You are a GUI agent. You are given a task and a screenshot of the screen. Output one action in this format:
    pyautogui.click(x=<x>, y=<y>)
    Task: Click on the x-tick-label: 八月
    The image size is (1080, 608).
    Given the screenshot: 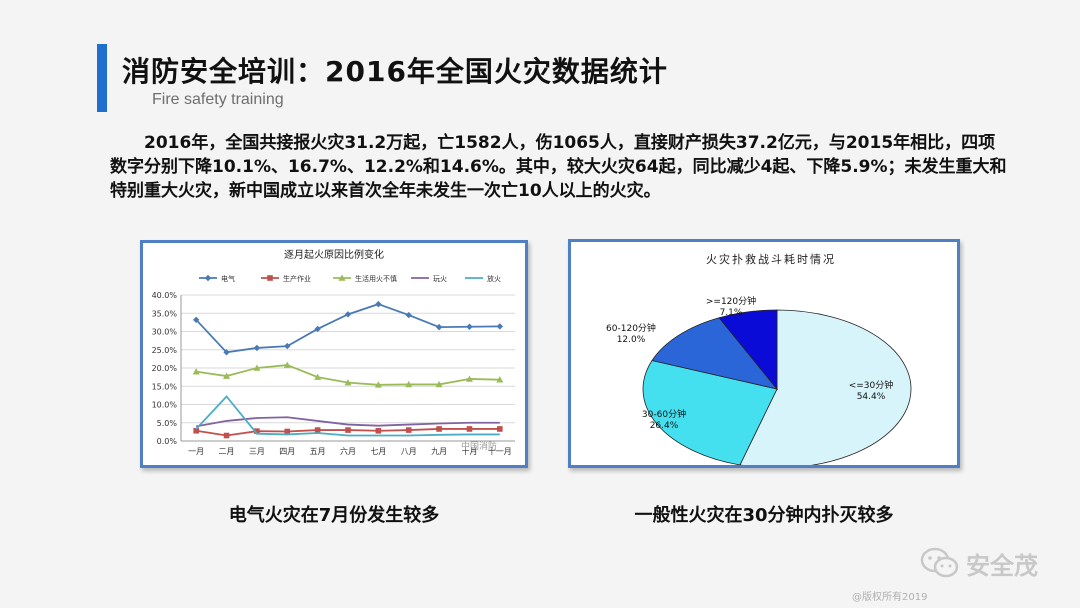 What is the action you would take?
    pyautogui.click(x=409, y=451)
    